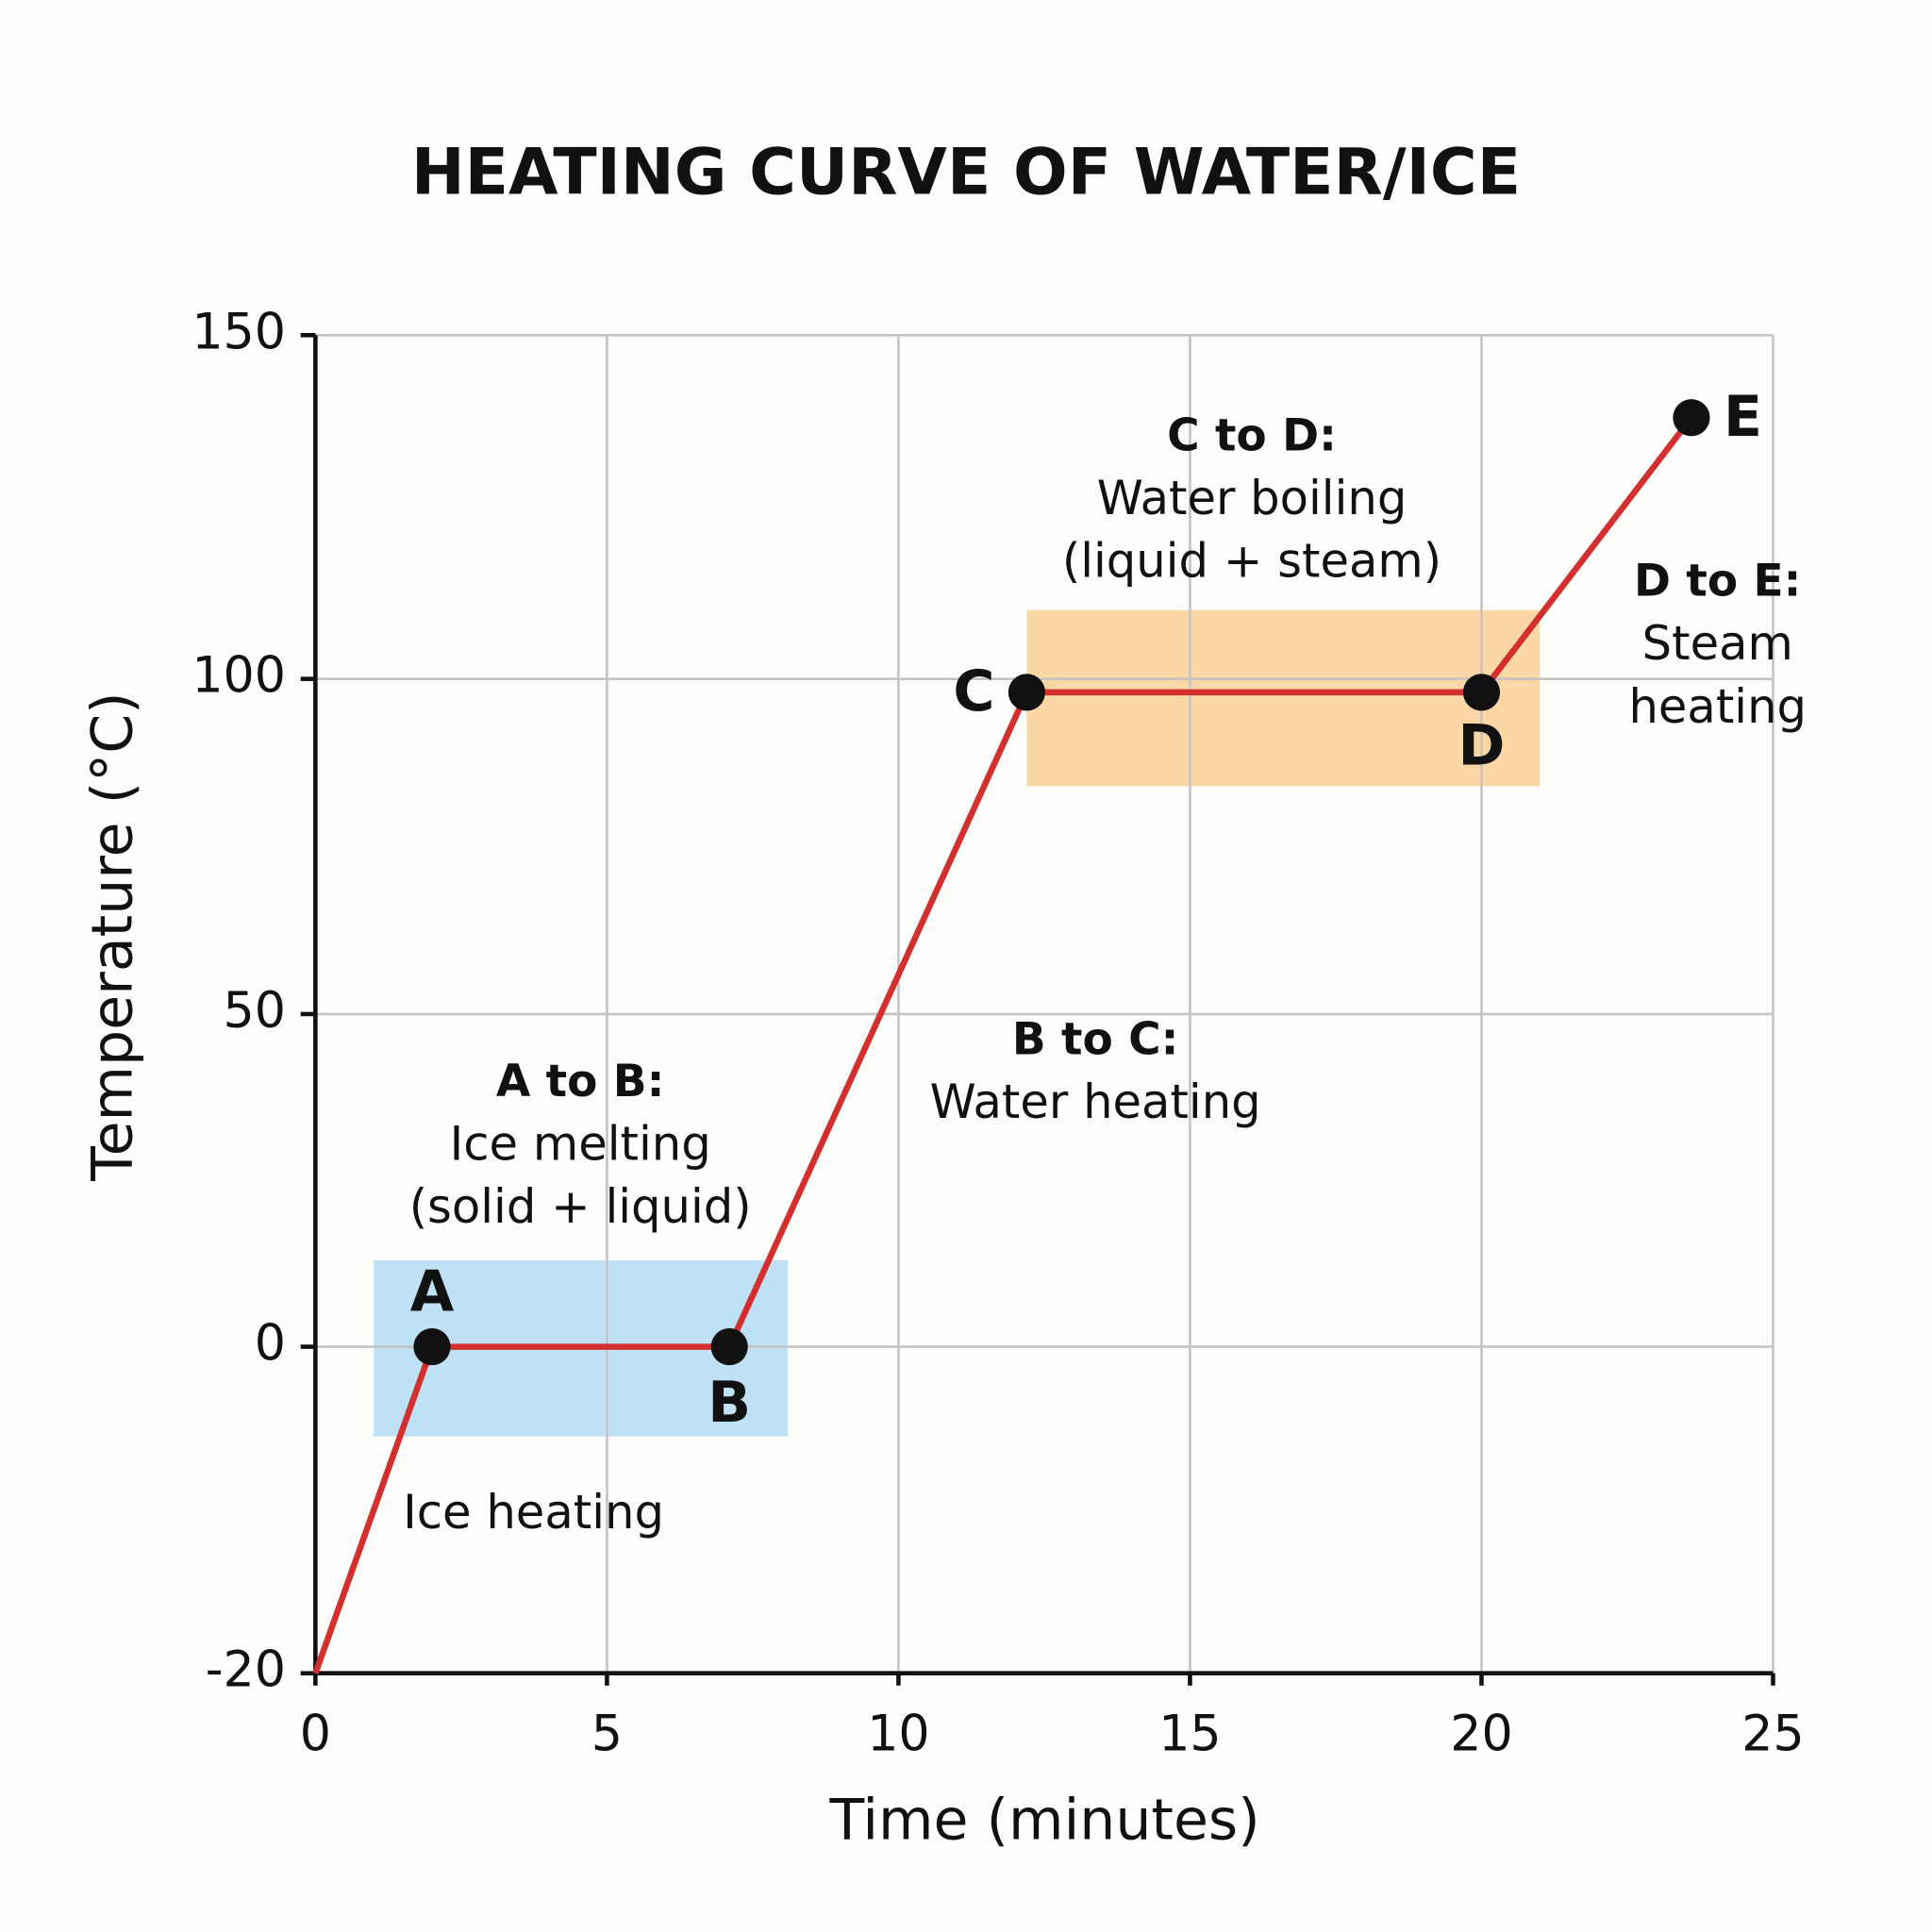 This screenshot has height=1932, width=1932. Describe the element at coordinates (1283, 698) in the screenshot. I see `region-boiling` at that location.